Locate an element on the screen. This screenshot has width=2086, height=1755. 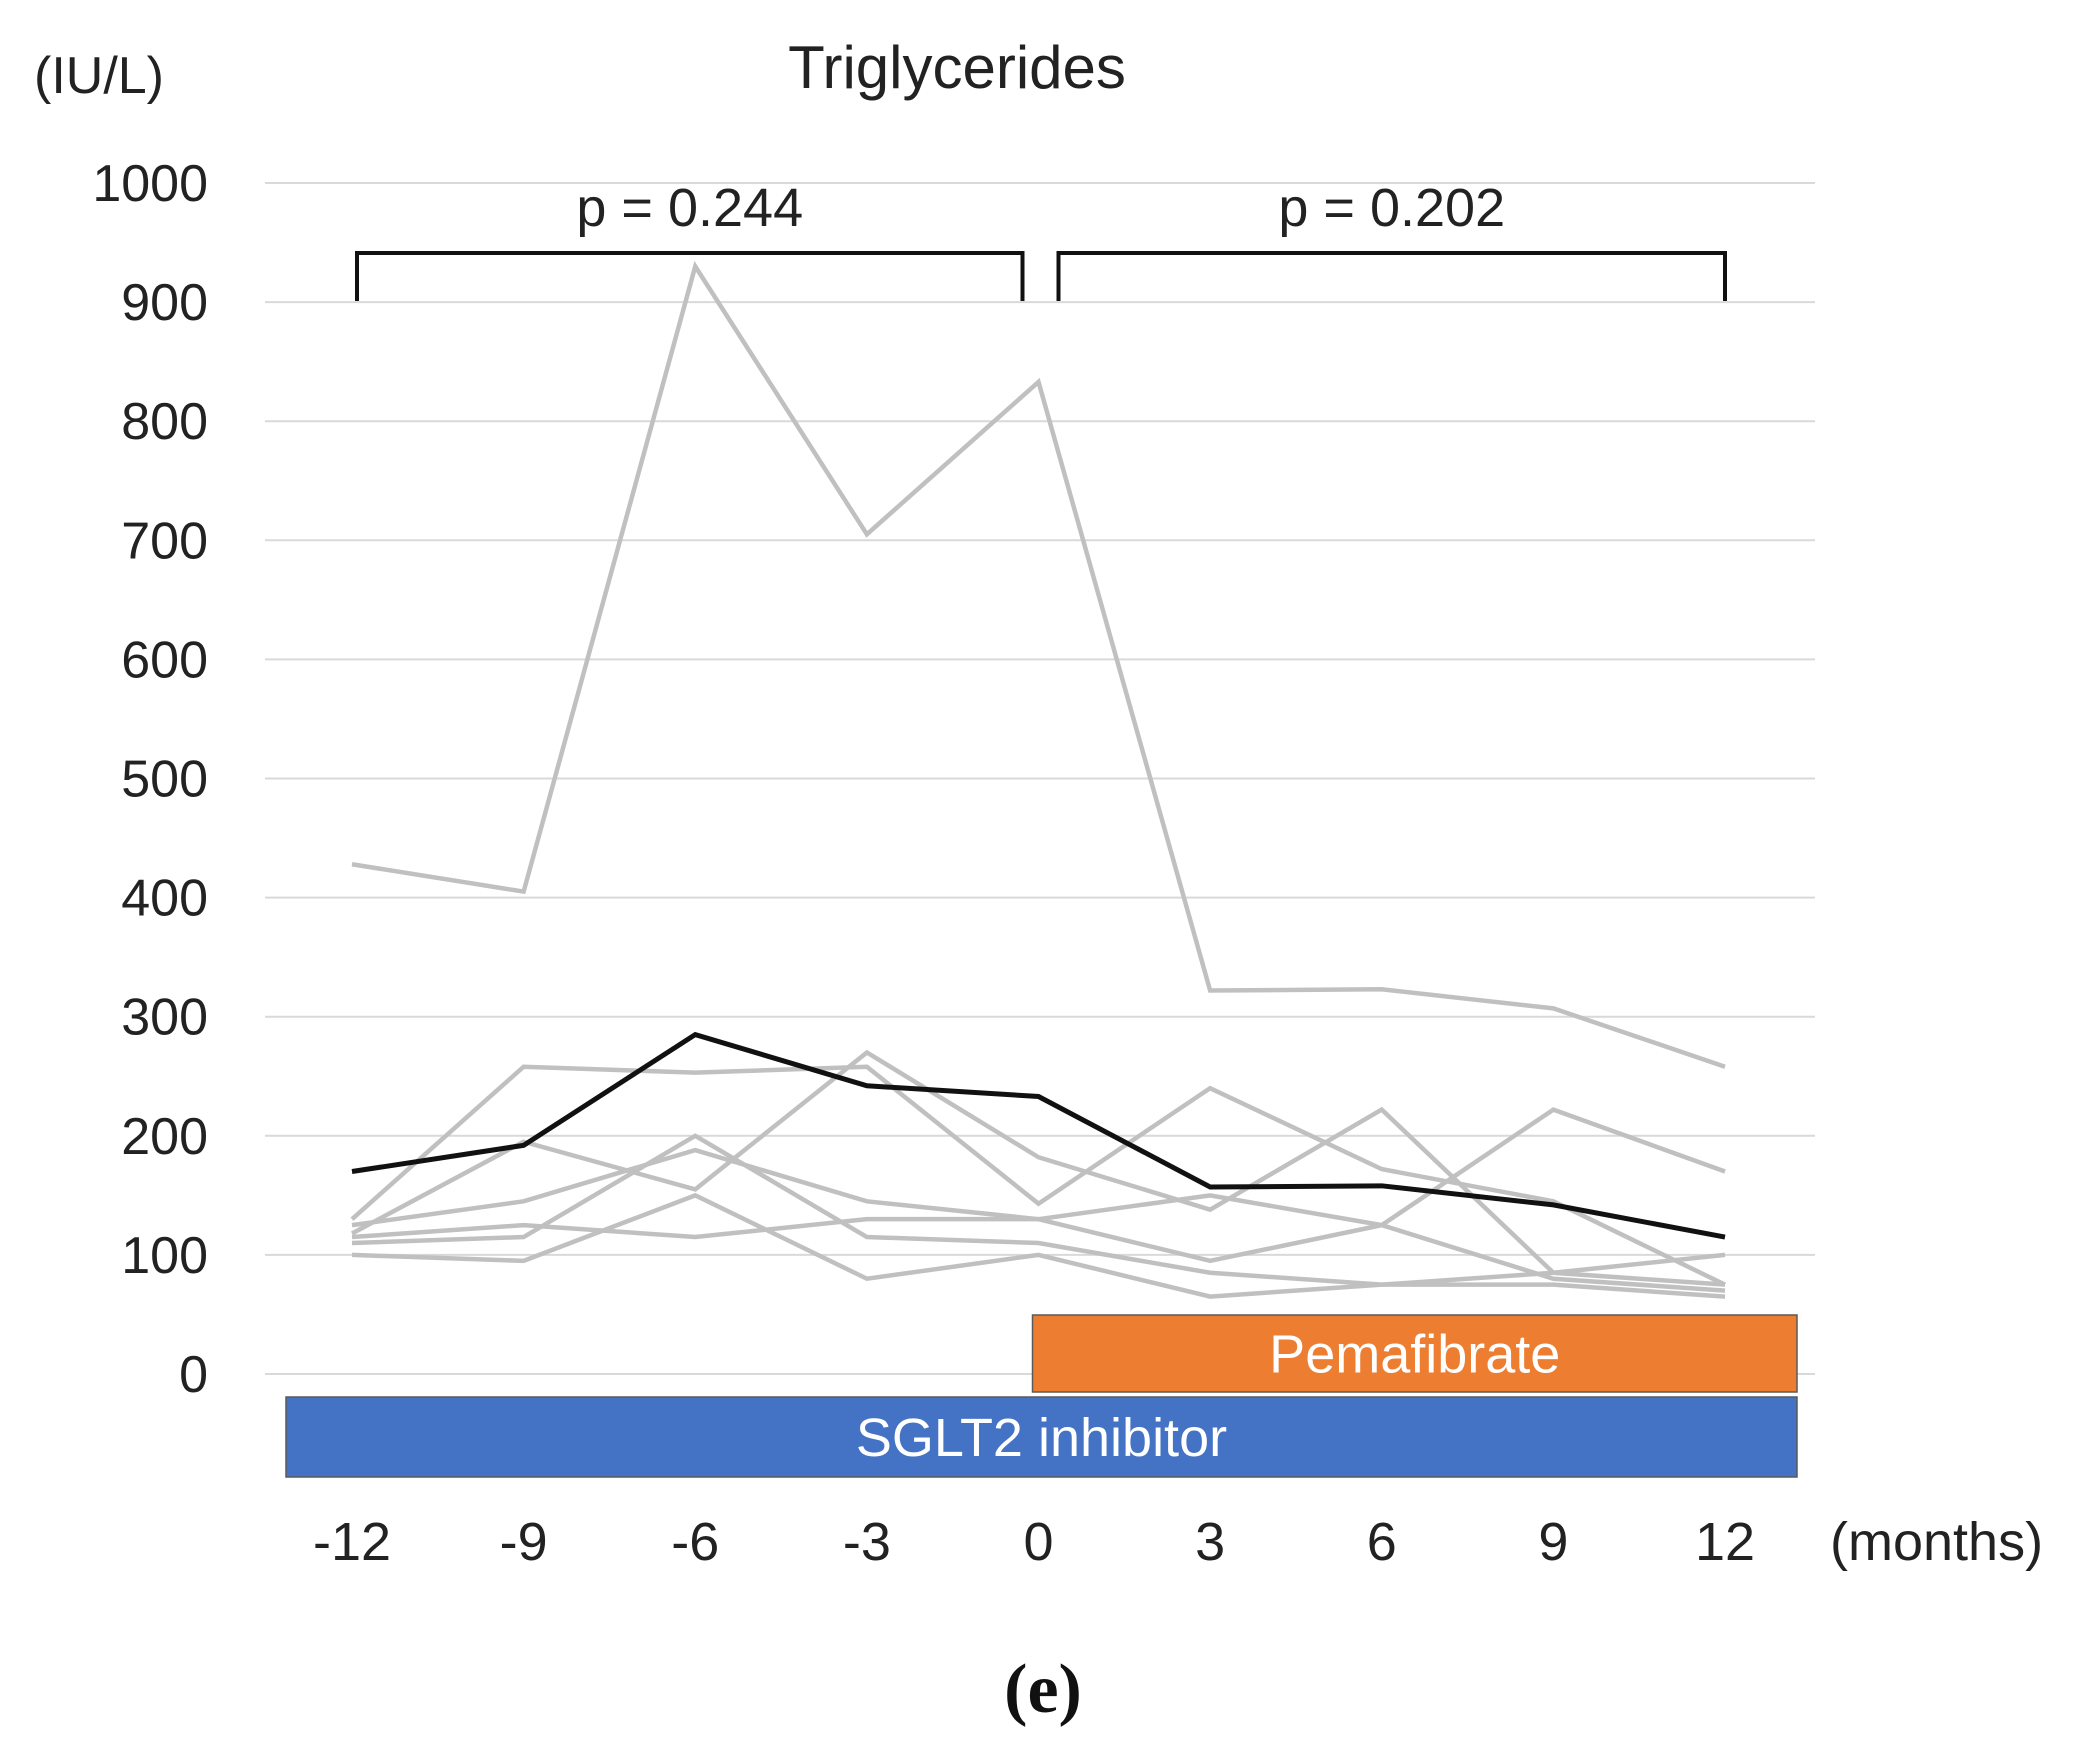
x-tick-12: 12 is located at coordinates (1725, 1542).